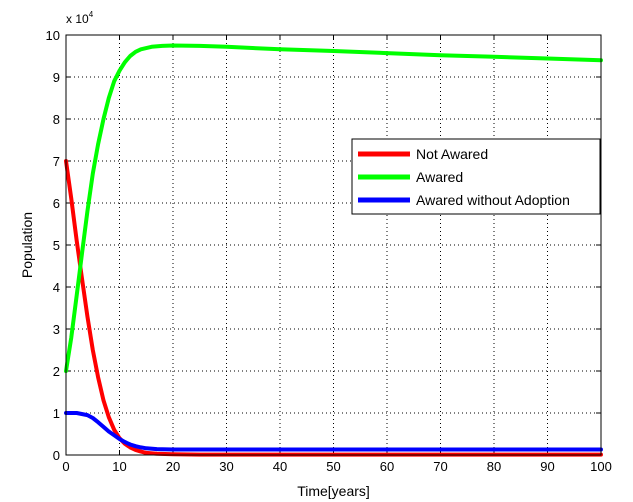 This screenshot has height=502, width=633. Describe the element at coordinates (601, 466) in the screenshot. I see `x-tick-label: 100` at that location.